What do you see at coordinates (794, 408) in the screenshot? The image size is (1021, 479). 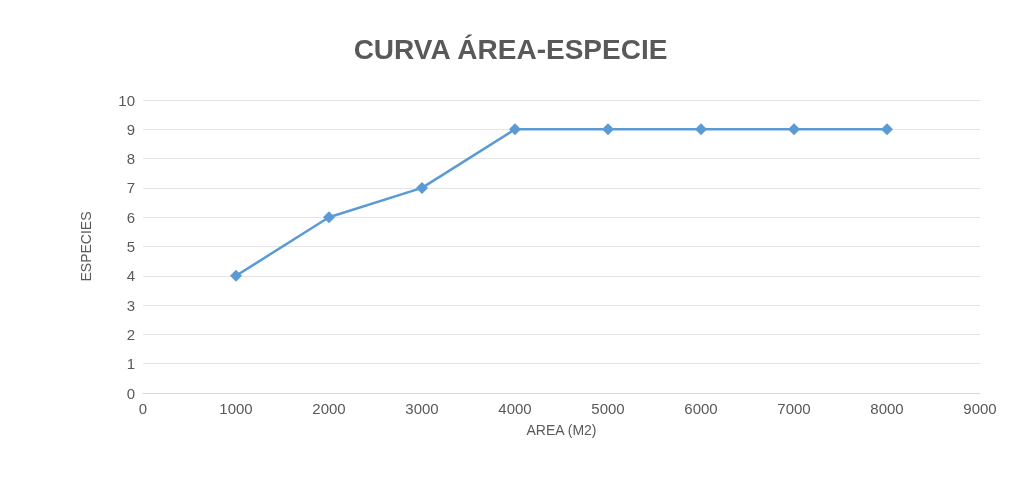 I see `x-tick-label: 7000` at bounding box center [794, 408].